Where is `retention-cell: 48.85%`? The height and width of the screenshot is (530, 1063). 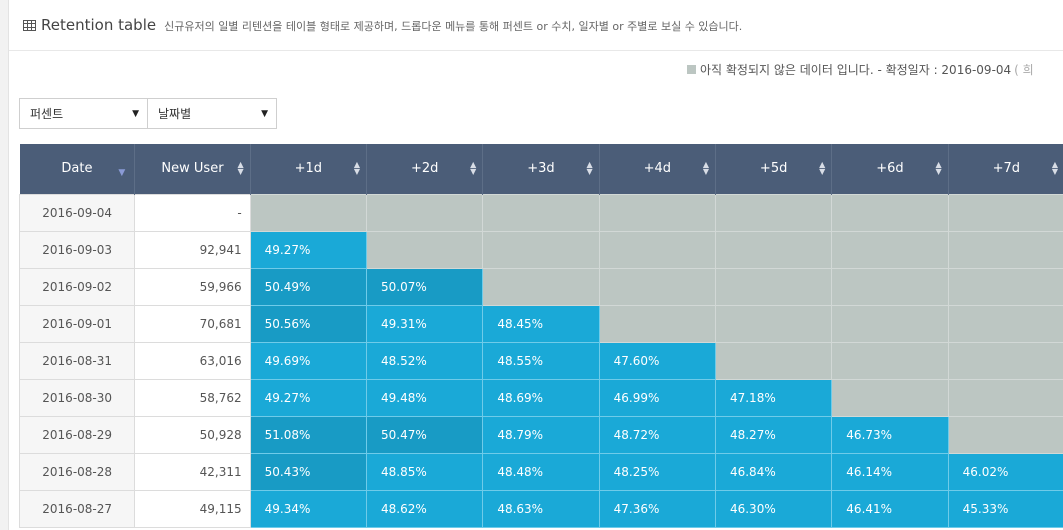 retention-cell: 48.85% is located at coordinates (424, 471).